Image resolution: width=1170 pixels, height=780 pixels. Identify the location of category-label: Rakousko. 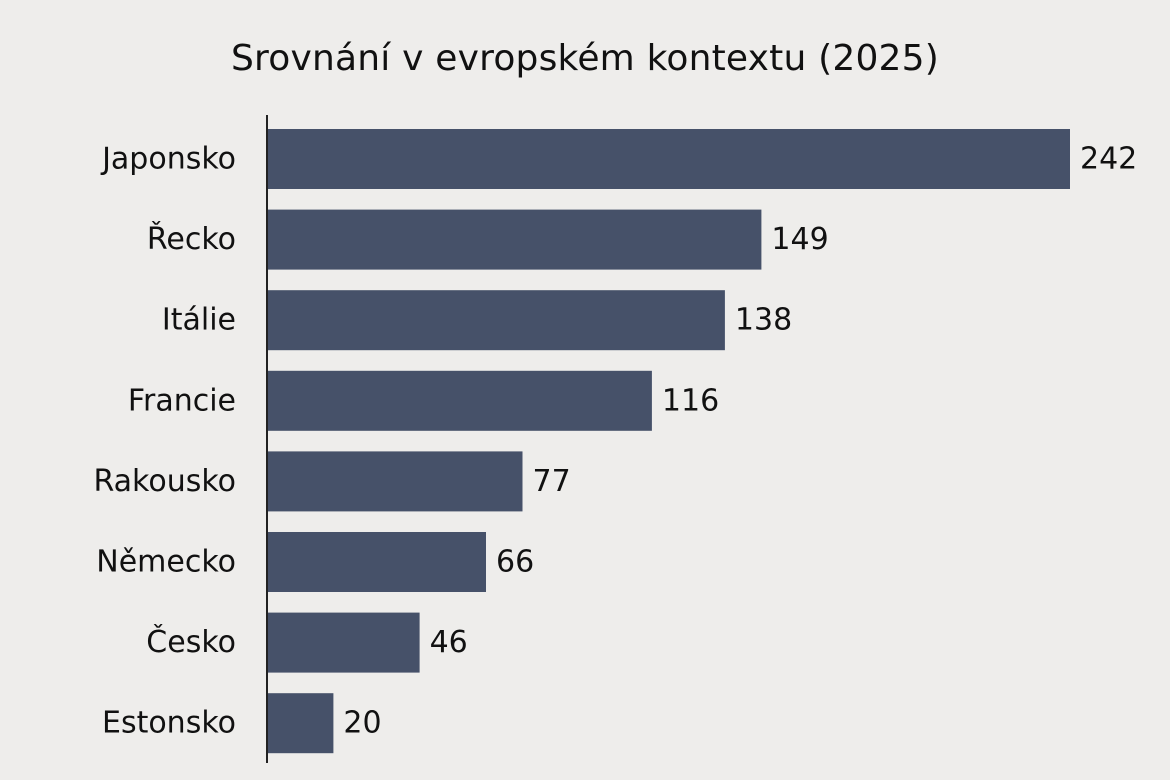
(164, 481).